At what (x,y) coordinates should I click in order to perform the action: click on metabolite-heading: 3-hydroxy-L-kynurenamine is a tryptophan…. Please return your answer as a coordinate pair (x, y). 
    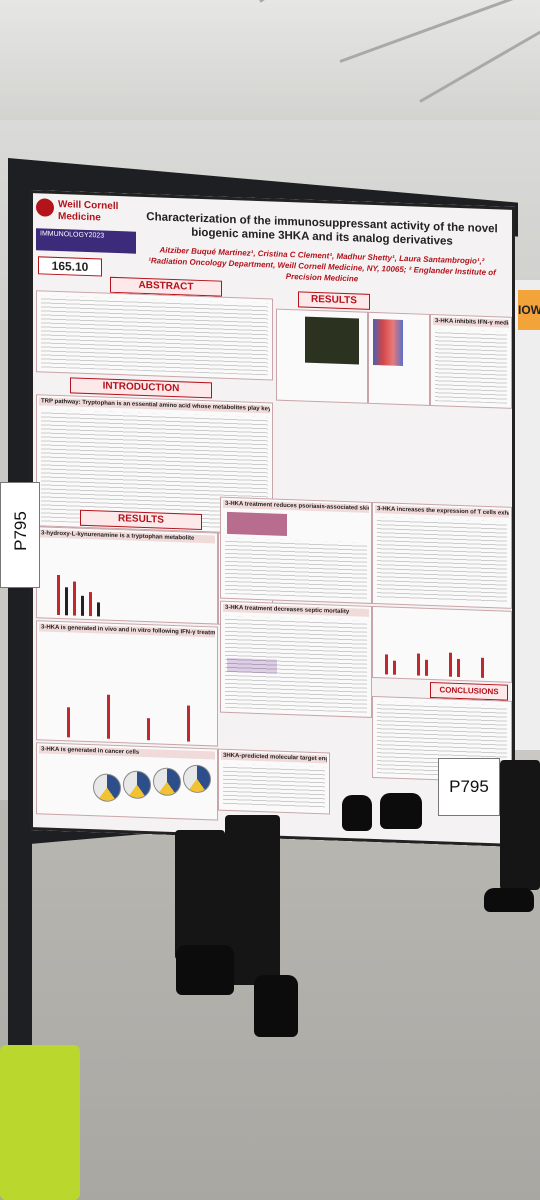
    Looking at the image, I should click on (127, 536).